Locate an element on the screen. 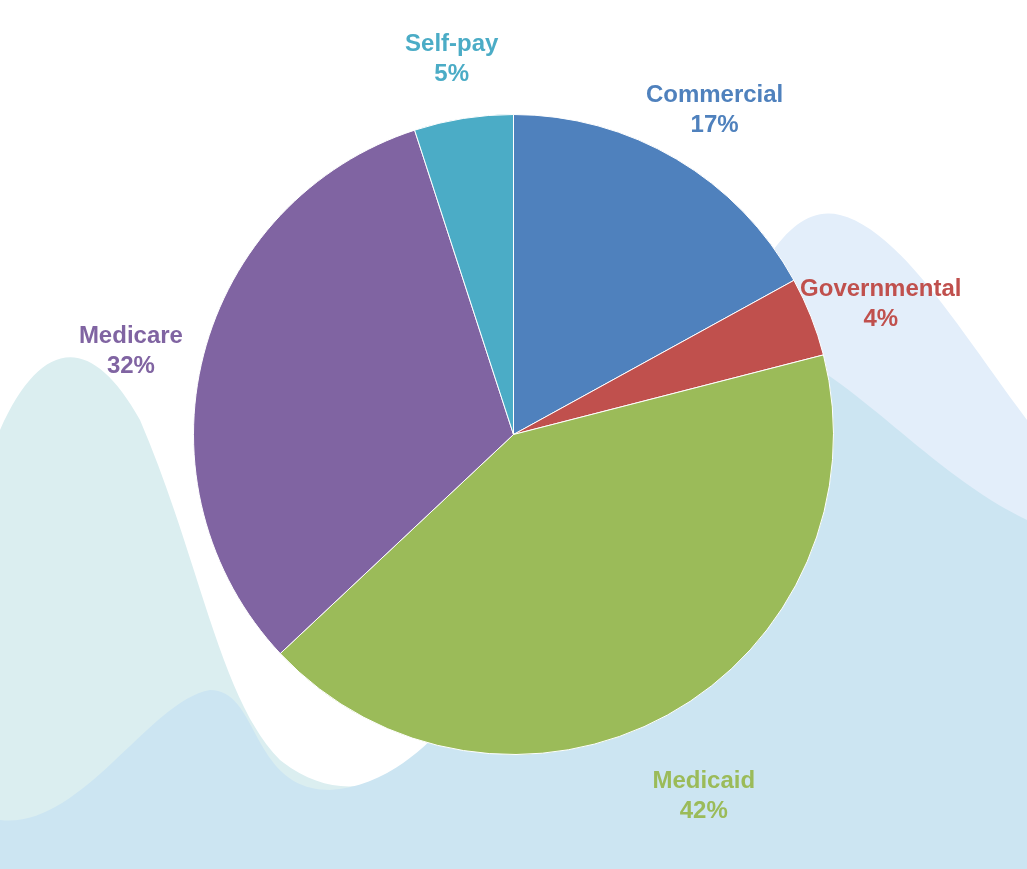 This screenshot has width=1027, height=869. slice-label: Self-pay is located at coordinates (452, 43).